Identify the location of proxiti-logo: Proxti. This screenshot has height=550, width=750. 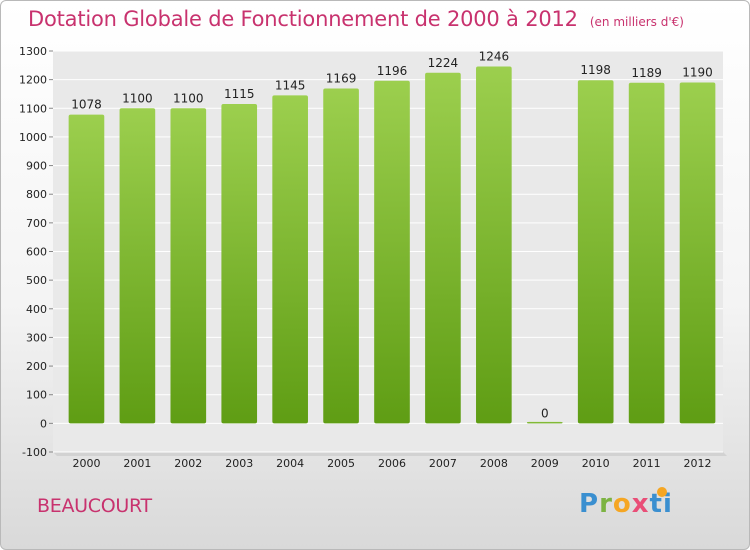
(626, 504).